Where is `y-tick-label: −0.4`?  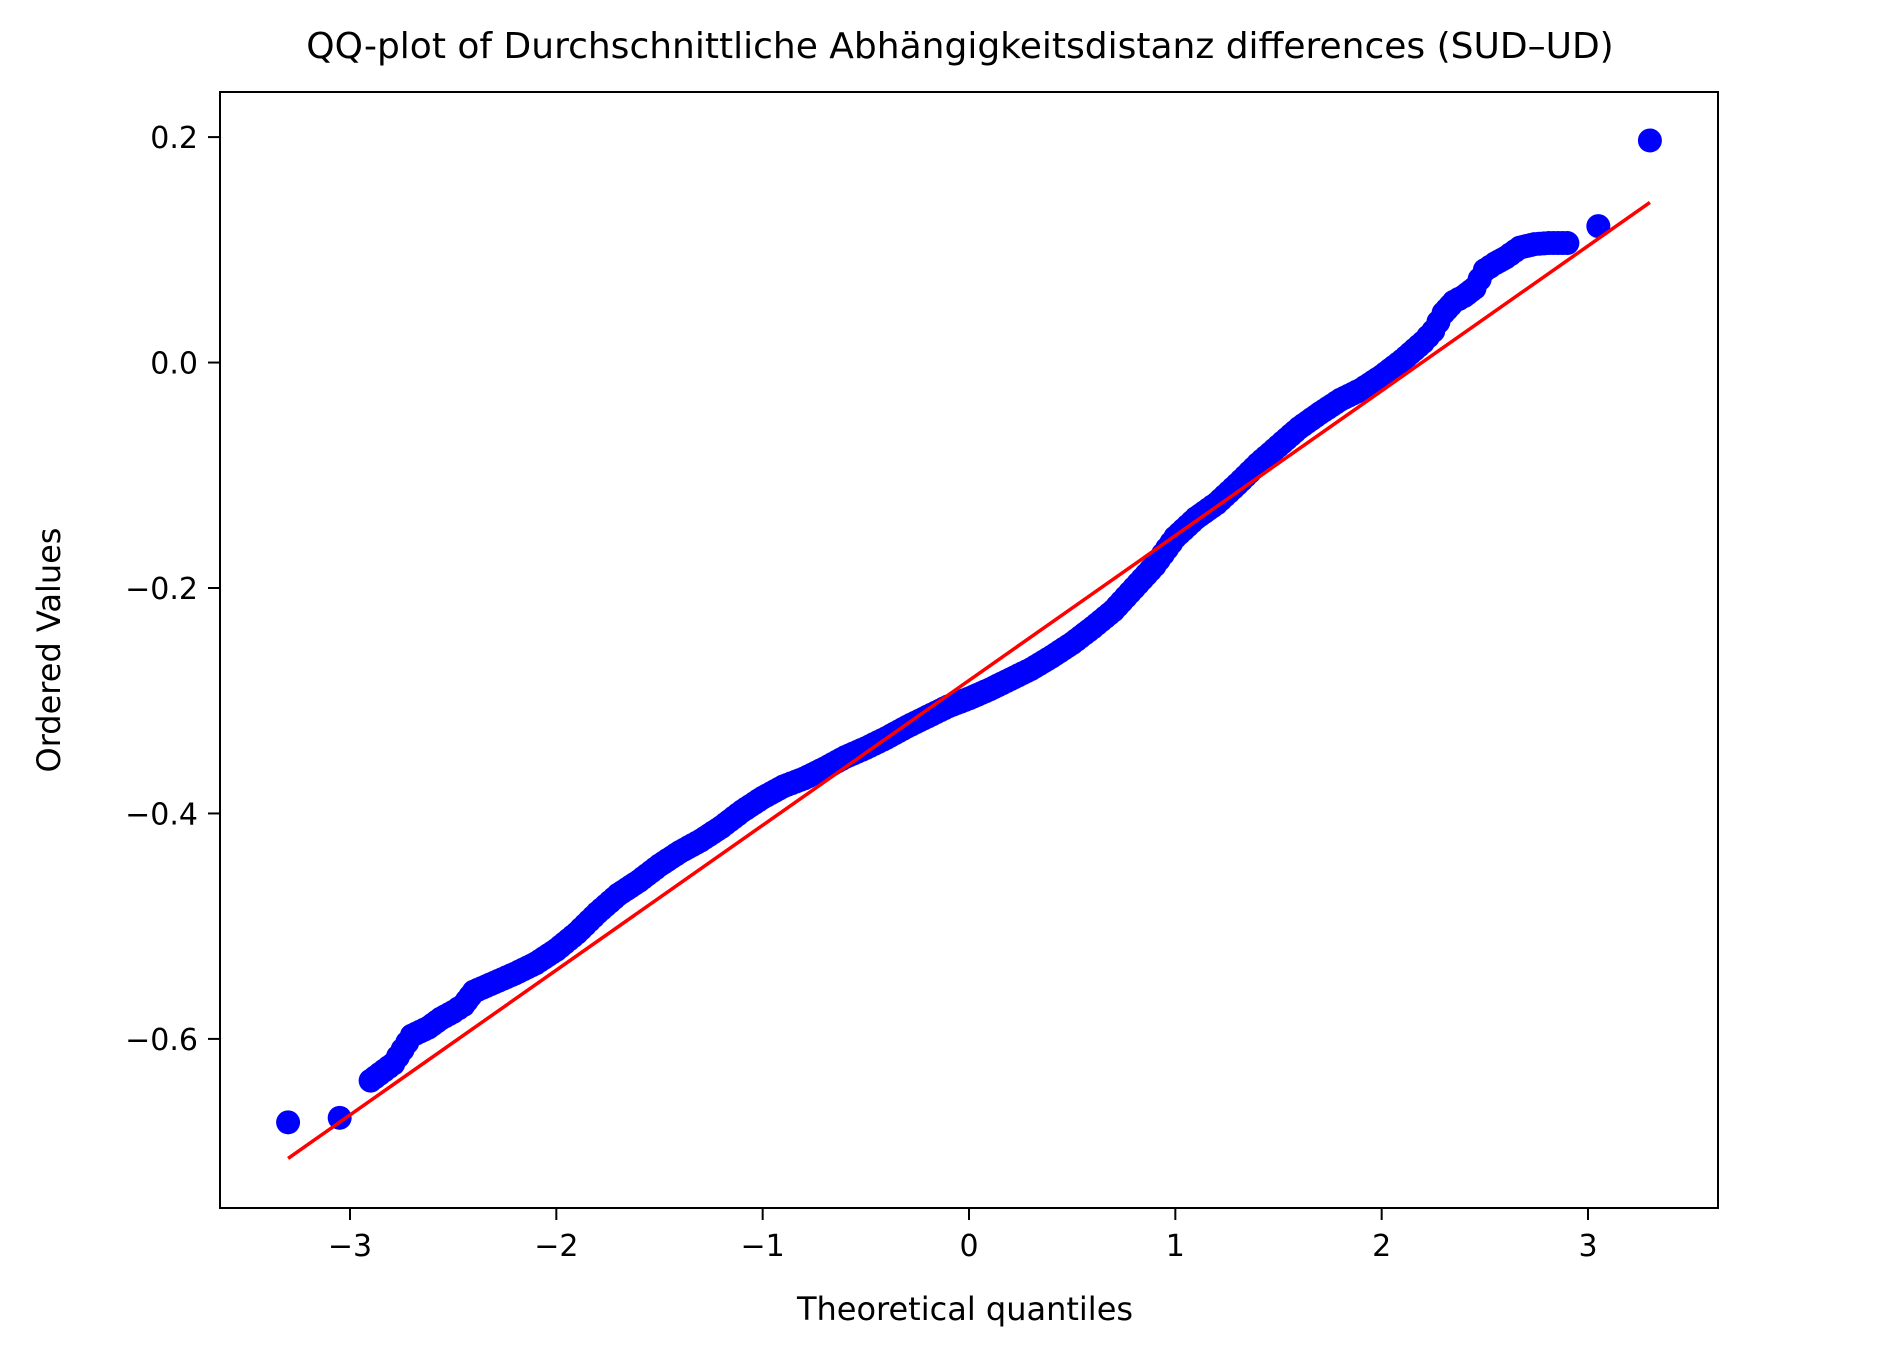 y-tick-label: −0.4 is located at coordinates (161, 814).